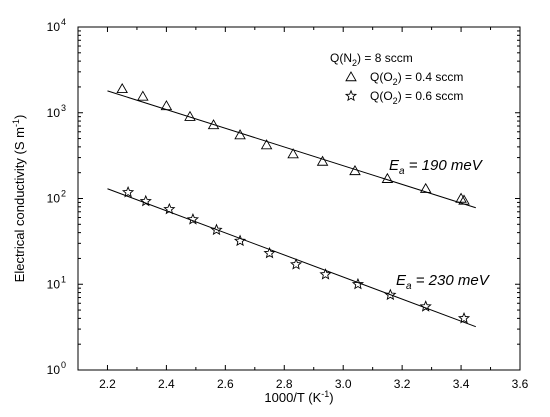 This screenshot has height=417, width=550. What do you see at coordinates (63, 108) in the screenshot?
I see `y-tick-exponent: 3` at bounding box center [63, 108].